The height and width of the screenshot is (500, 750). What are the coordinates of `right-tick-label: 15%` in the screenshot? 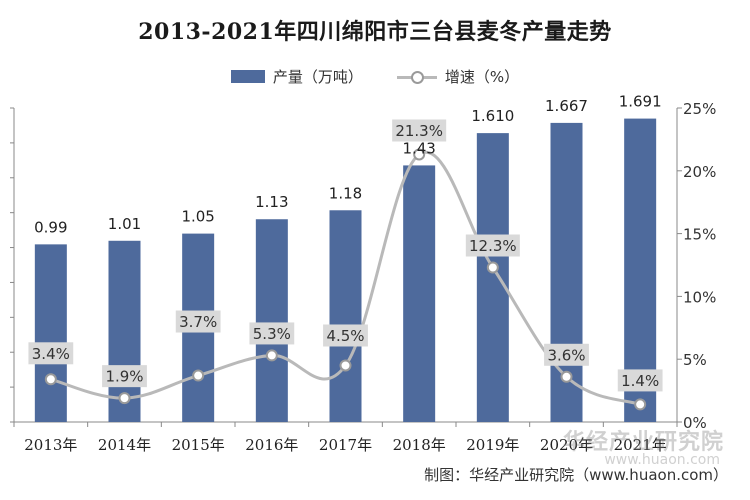 It's located at (699, 235).